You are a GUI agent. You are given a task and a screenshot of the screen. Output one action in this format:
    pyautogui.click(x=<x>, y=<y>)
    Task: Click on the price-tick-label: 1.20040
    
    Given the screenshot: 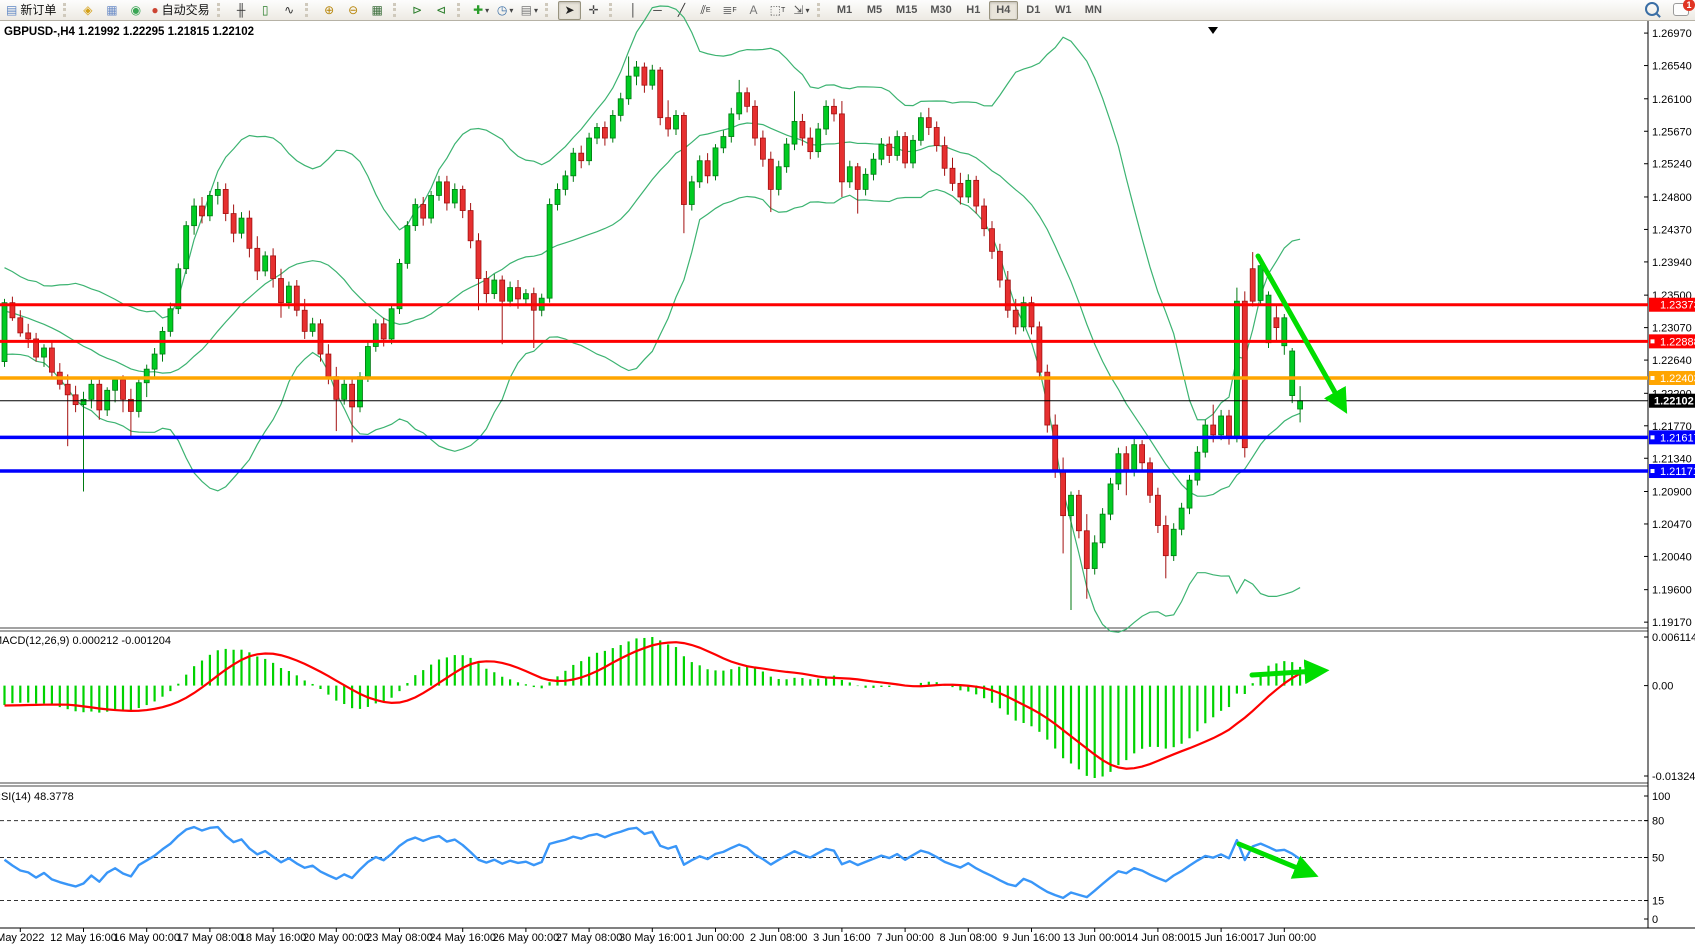 What is the action you would take?
    pyautogui.click(x=1672, y=557)
    